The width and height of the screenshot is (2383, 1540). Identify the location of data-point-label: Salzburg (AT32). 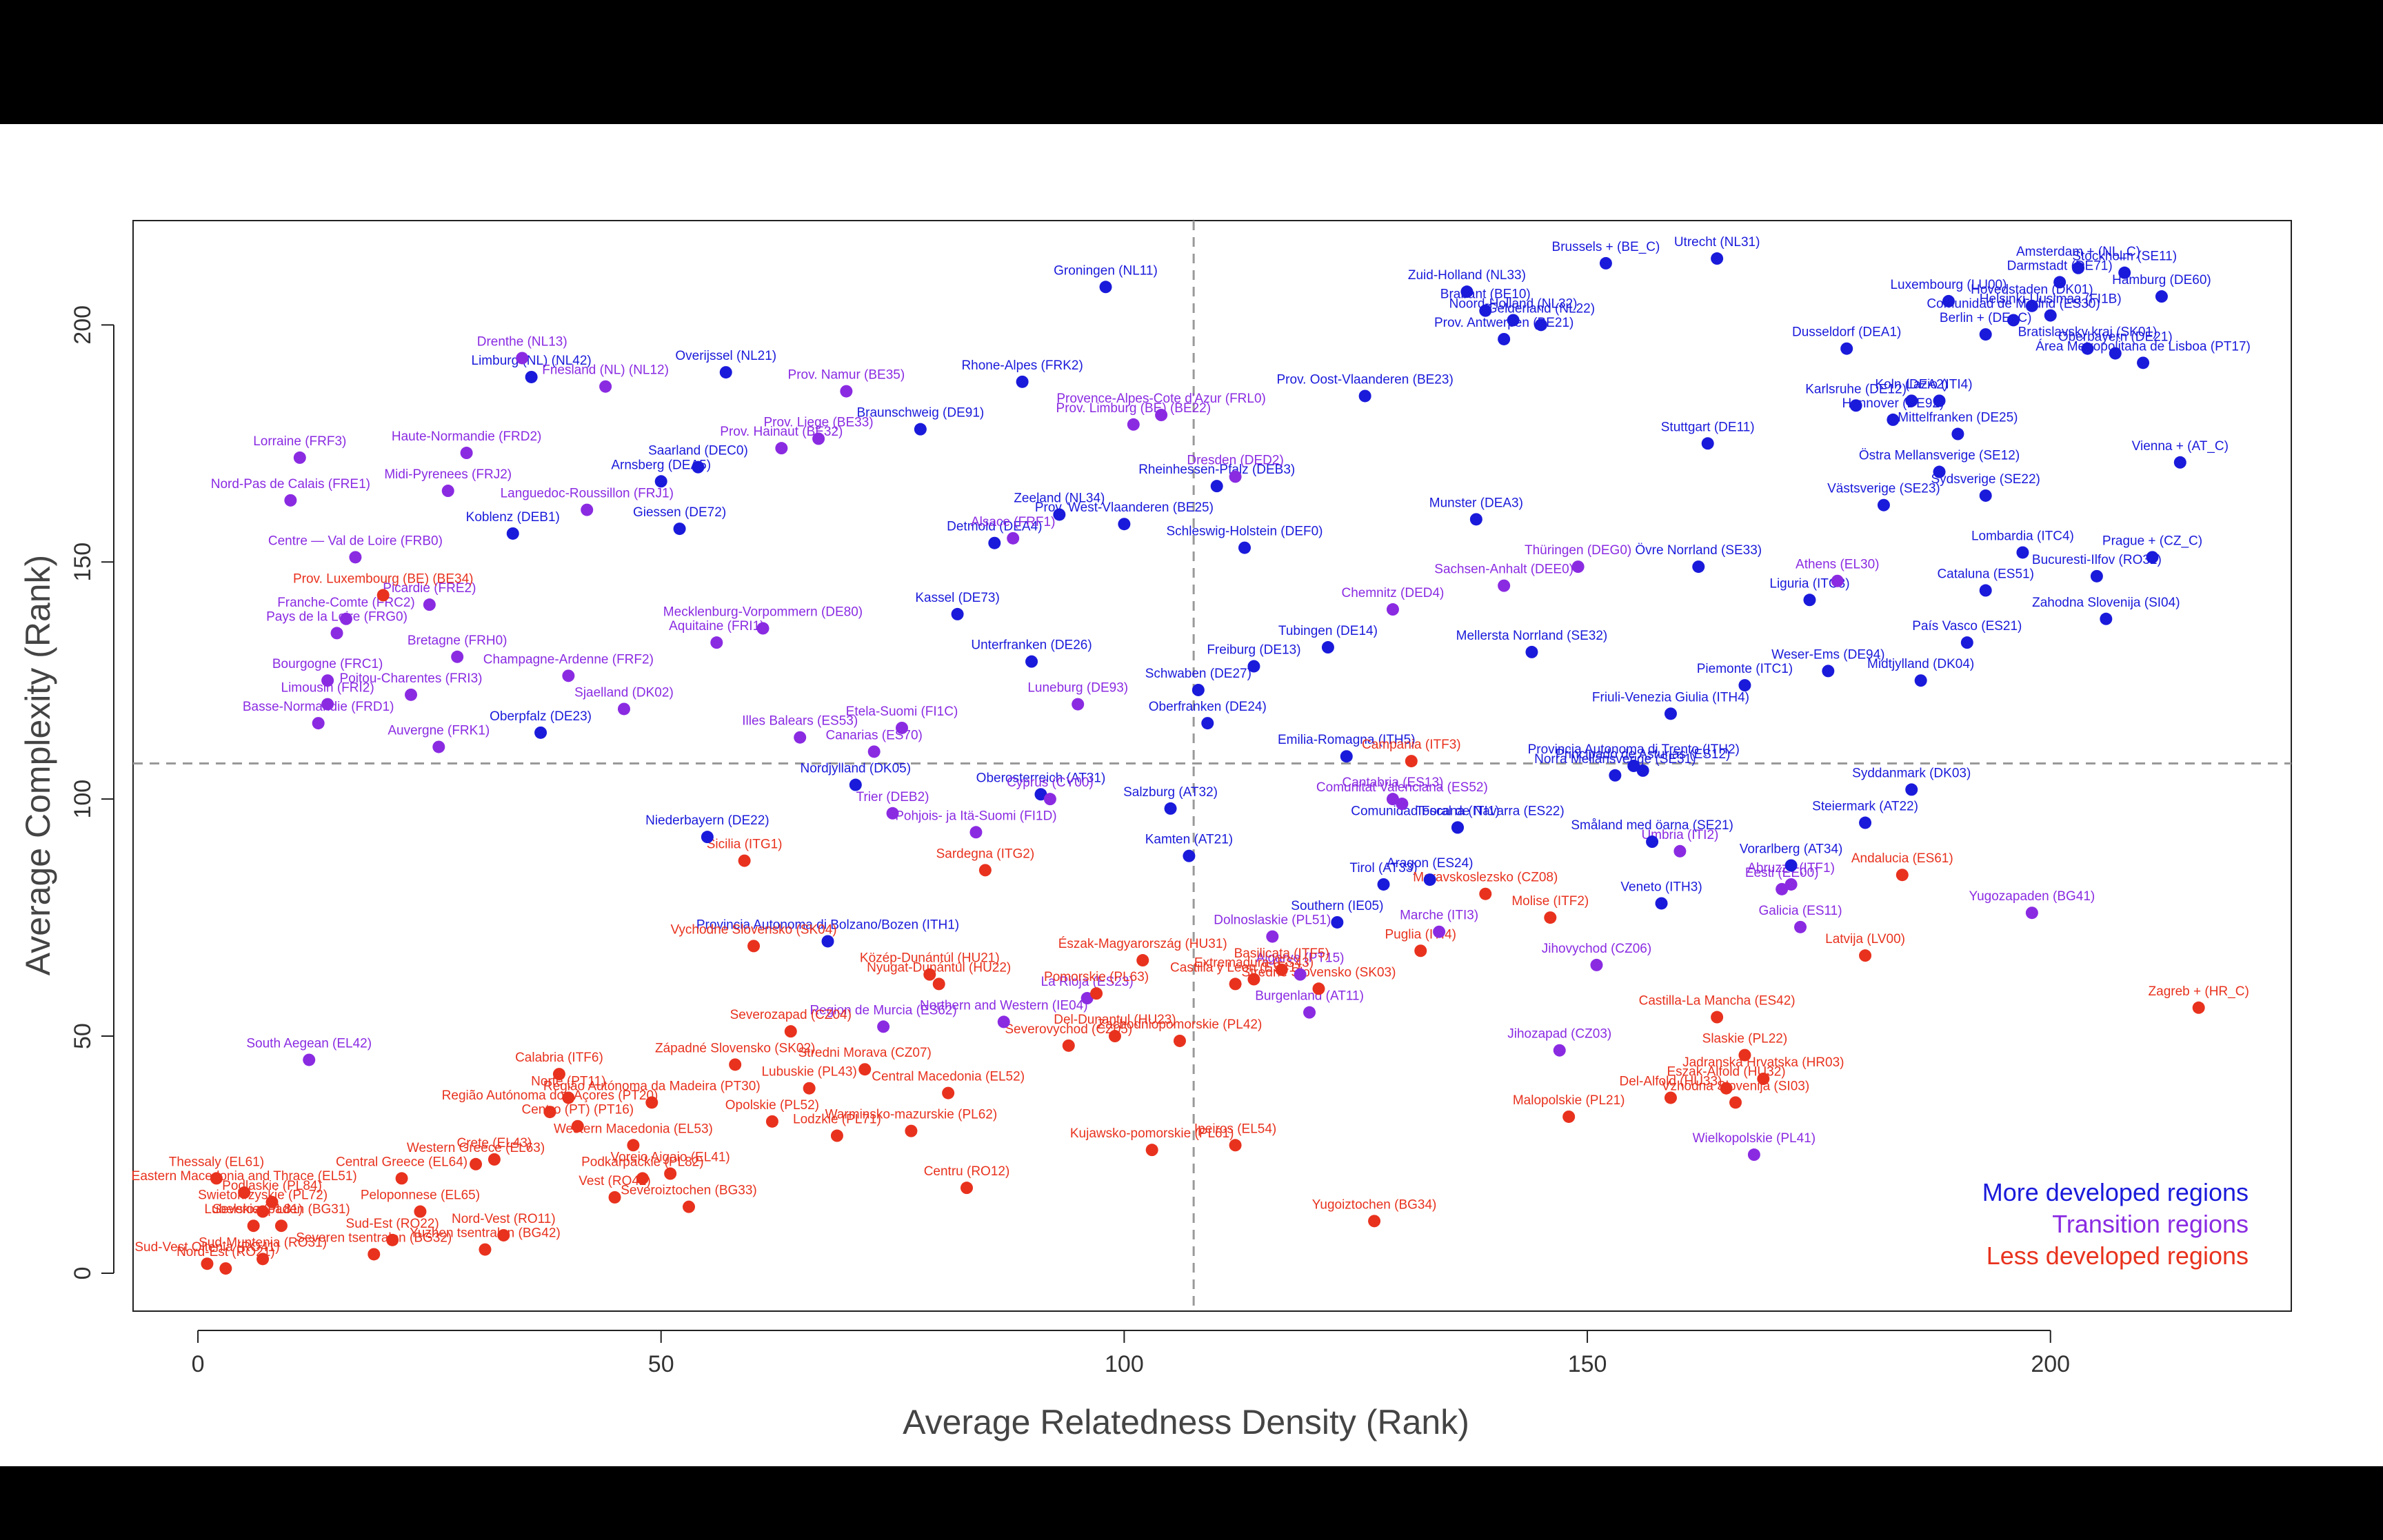
(1170, 793).